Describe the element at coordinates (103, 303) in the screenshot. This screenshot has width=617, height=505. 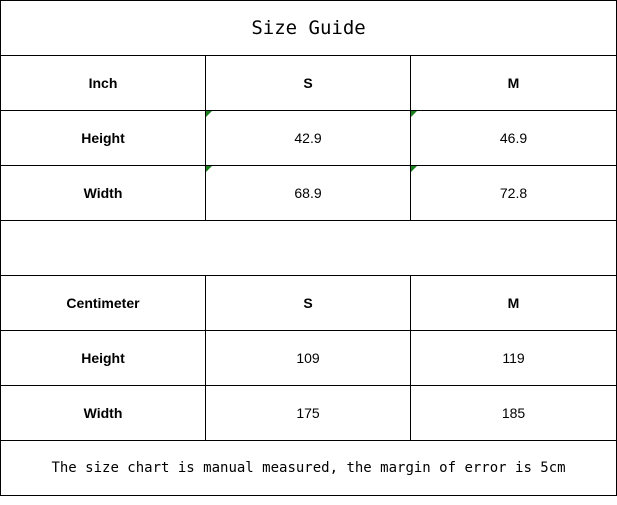
I see `cm-header: Centimeter` at that location.